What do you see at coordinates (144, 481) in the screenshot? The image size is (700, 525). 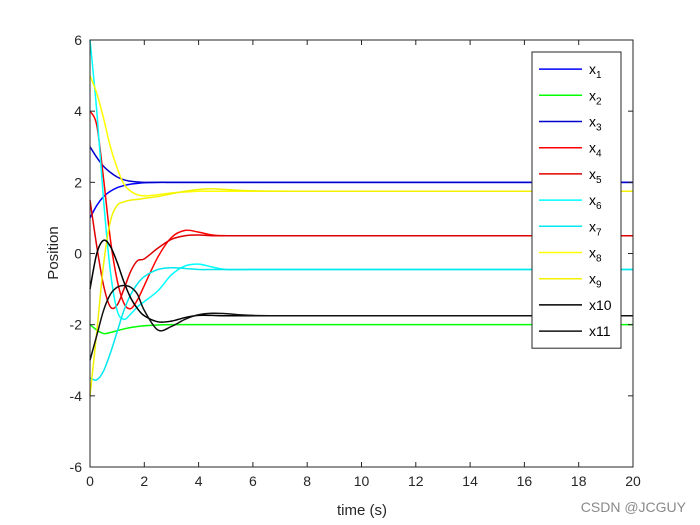 I see `x-tick-label: 2` at bounding box center [144, 481].